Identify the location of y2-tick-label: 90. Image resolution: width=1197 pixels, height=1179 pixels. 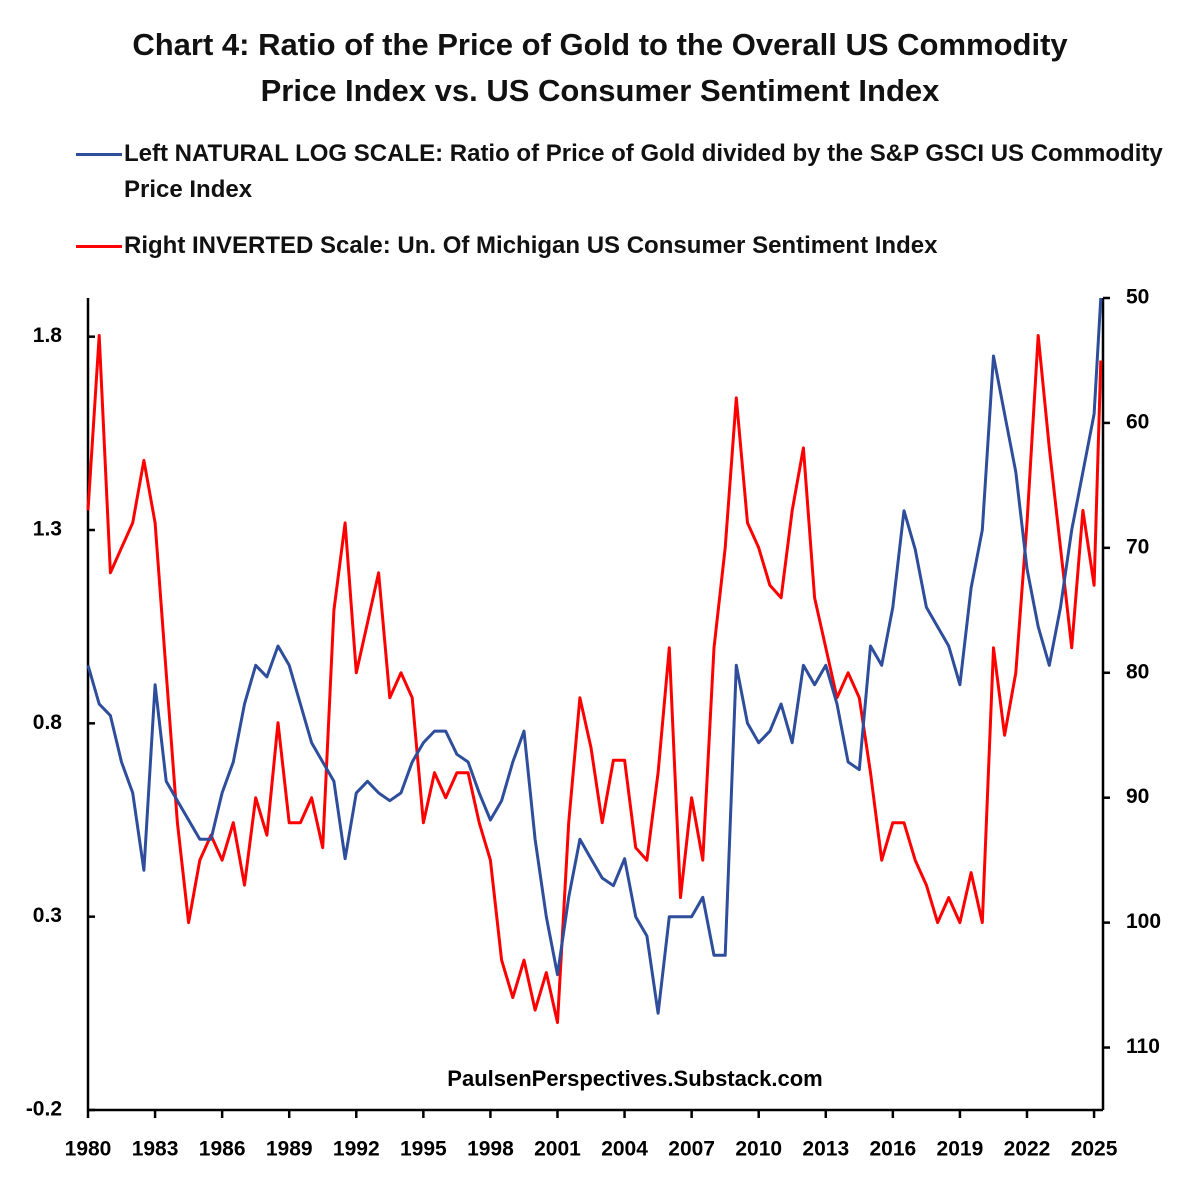
(1137, 796).